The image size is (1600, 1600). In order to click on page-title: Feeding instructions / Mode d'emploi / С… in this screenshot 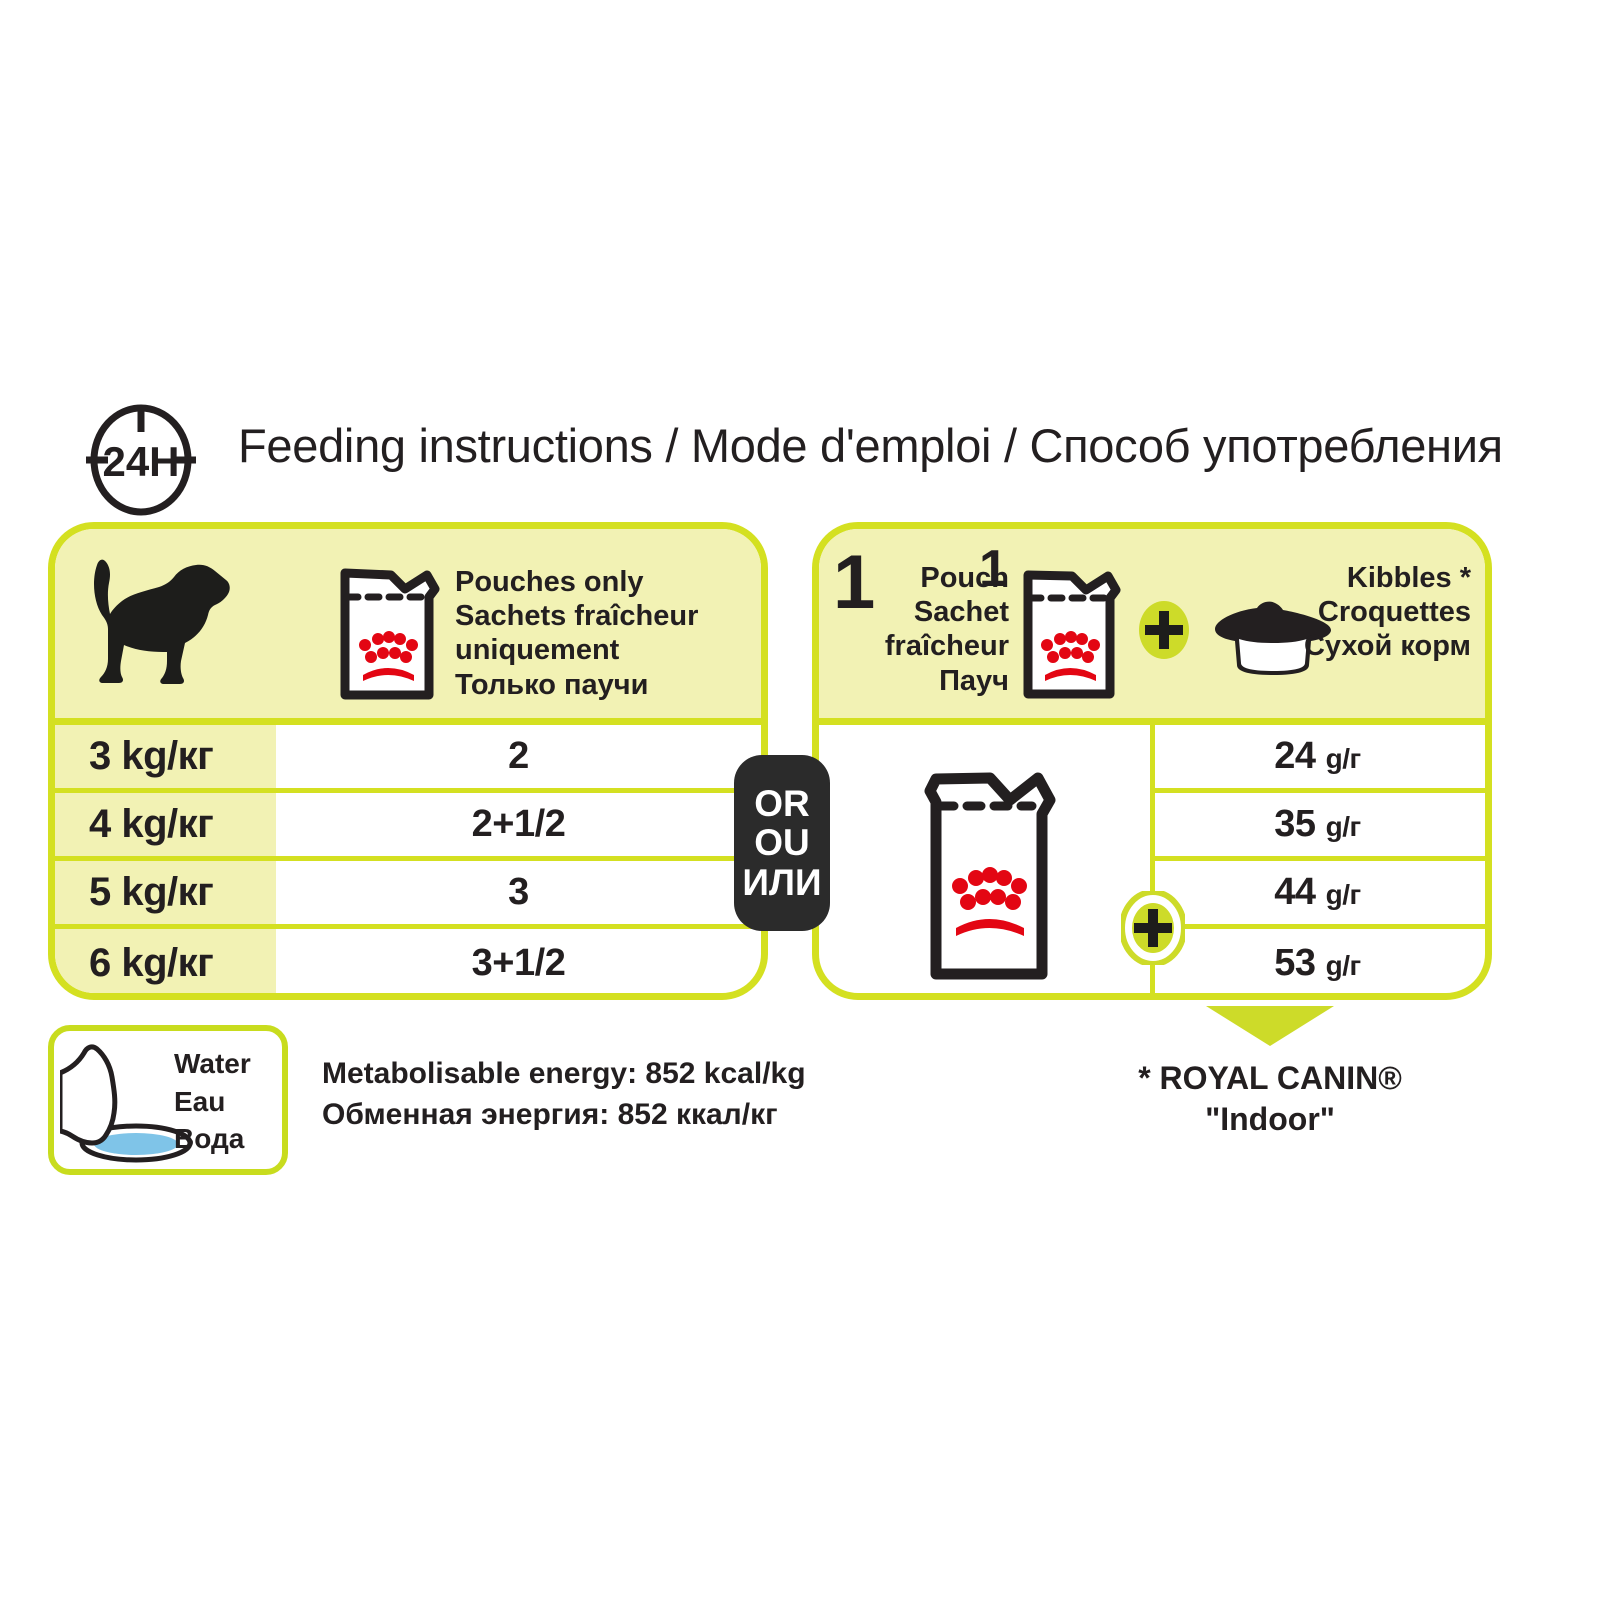, I will do `click(870, 445)`.